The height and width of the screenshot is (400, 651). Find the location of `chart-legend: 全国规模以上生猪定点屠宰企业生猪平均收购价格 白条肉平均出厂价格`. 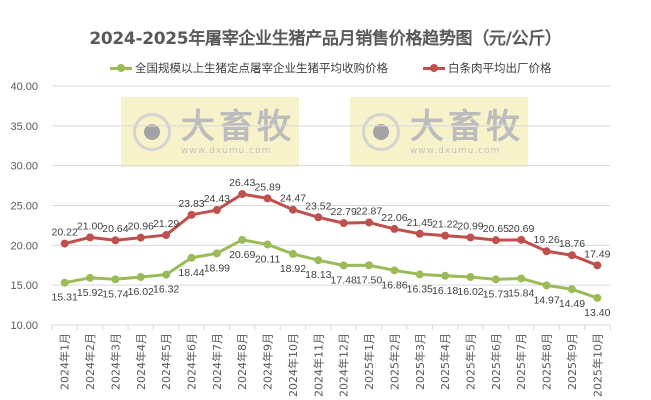

chart-legend: 全国规模以上生猪定点屠宰企业生猪平均收购价格 白条肉平均出厂价格 is located at coordinates (325, 68).